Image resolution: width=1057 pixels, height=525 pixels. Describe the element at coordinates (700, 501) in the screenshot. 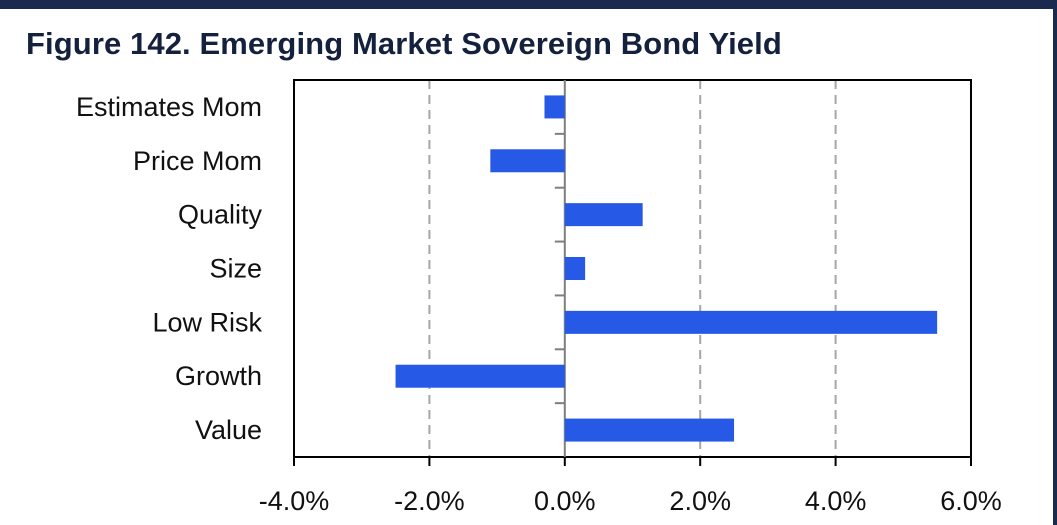

I see `x-tick-label: 2.0%` at that location.